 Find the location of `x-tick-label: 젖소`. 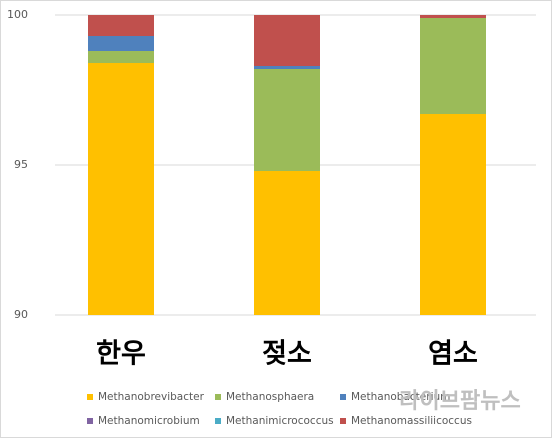

x-tick-label: 젖소 is located at coordinates (287, 354).